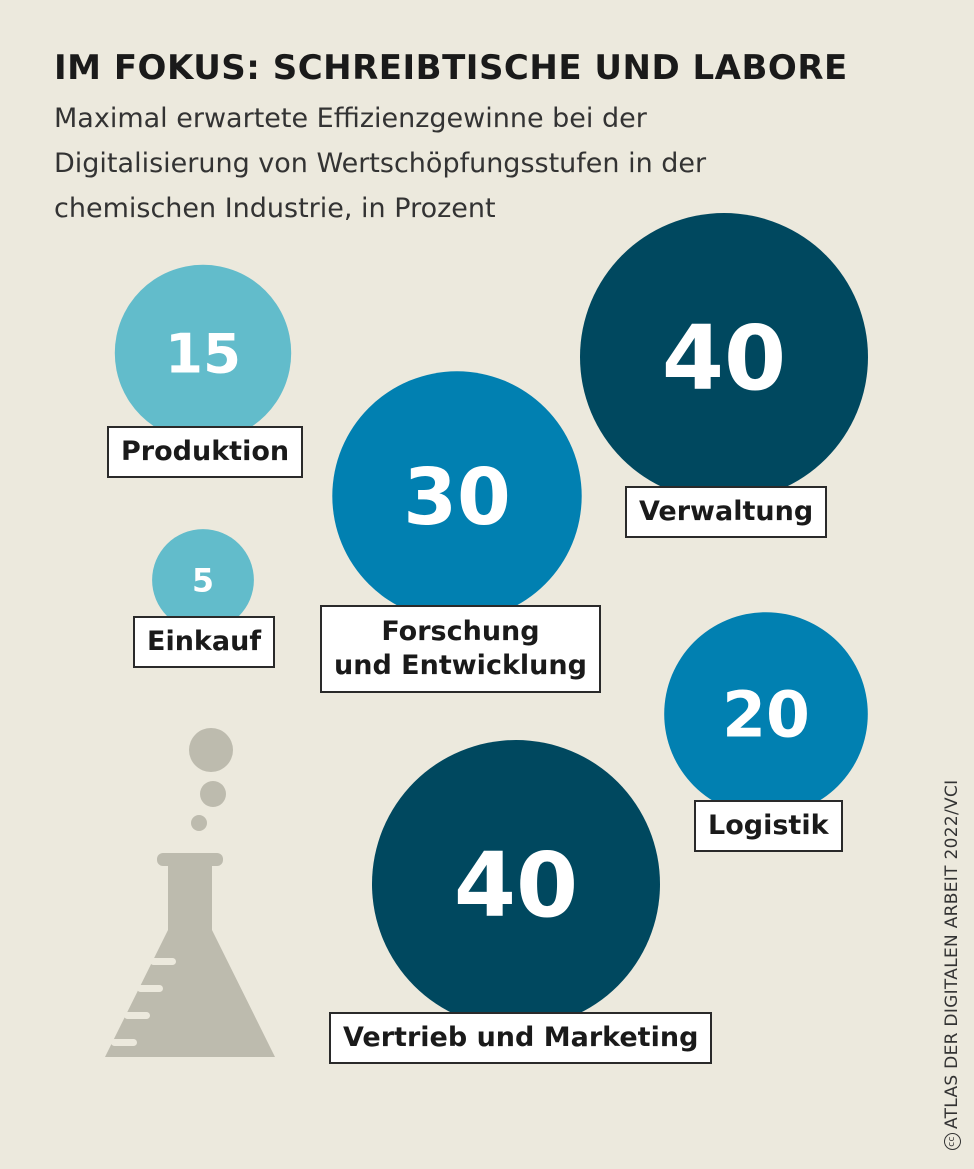 This screenshot has height=1169, width=974. I want to click on label-verwaltung: Verwaltung, so click(726, 512).